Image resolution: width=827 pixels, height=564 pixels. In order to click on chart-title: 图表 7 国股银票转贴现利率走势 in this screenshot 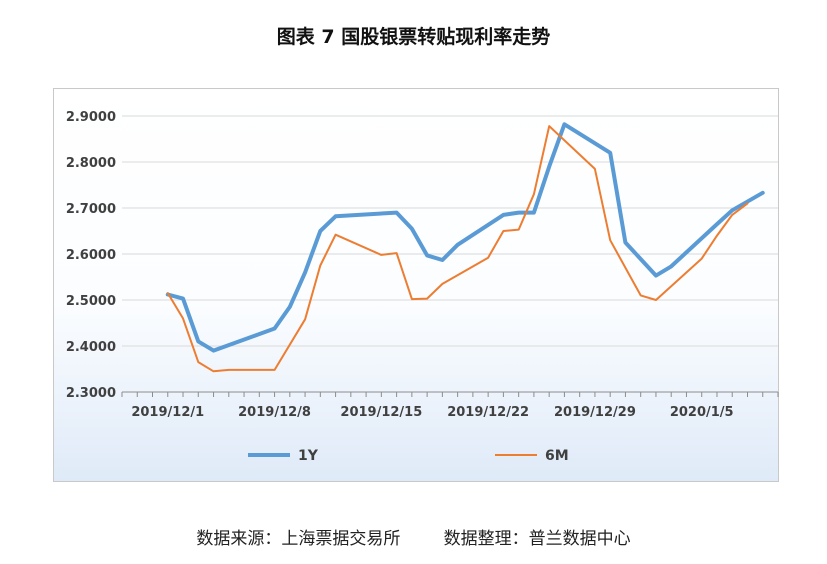, I will do `click(413, 37)`.